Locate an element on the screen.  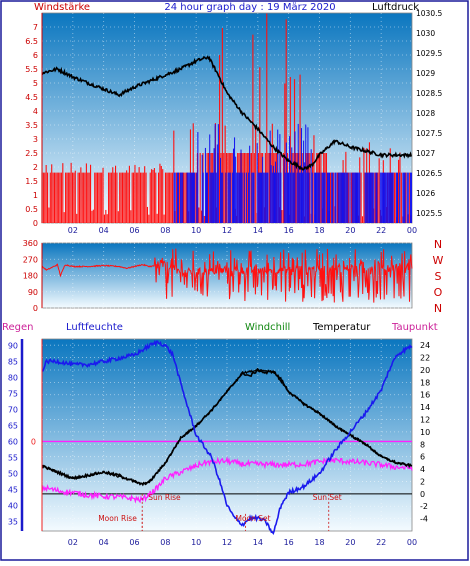
wind-tick-label: 5.5 is located at coordinates (31, 69).